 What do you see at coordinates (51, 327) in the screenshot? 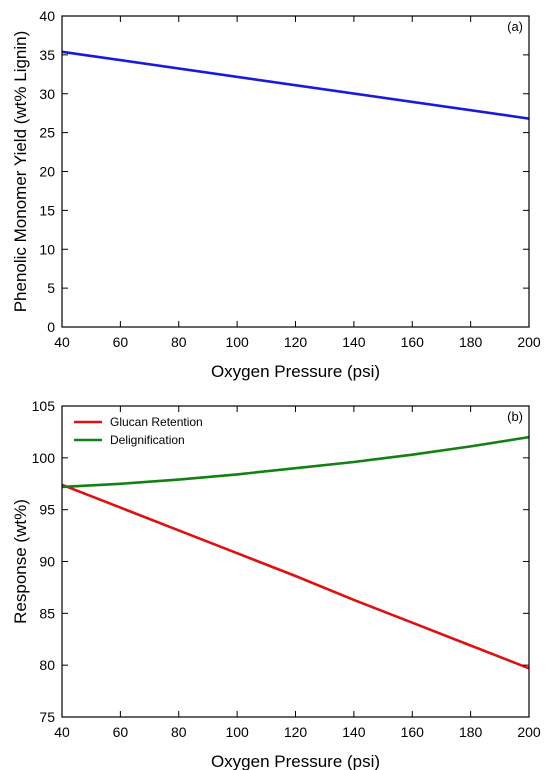
I see `y-tick-label: 0` at bounding box center [51, 327].